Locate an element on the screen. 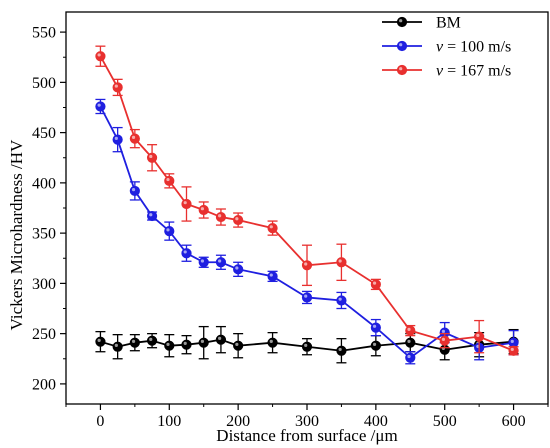 This screenshot has width=550, height=448. legend: BM v = 100 m/s v = 167 m/s is located at coordinates (446, 47).